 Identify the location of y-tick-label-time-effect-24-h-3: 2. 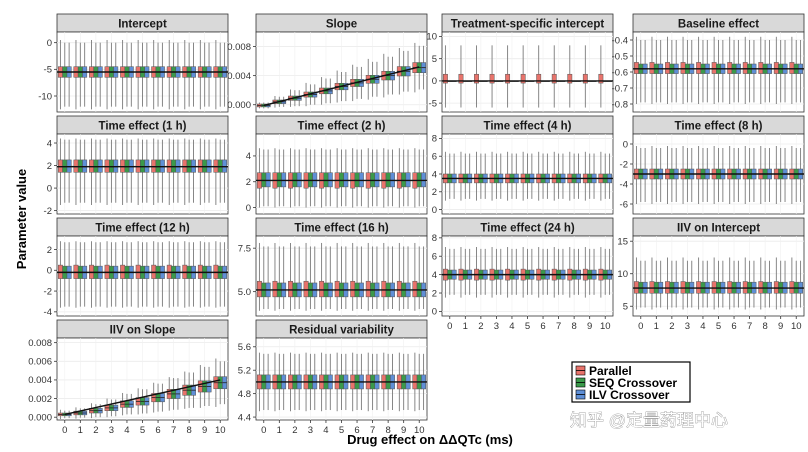
(434, 293).